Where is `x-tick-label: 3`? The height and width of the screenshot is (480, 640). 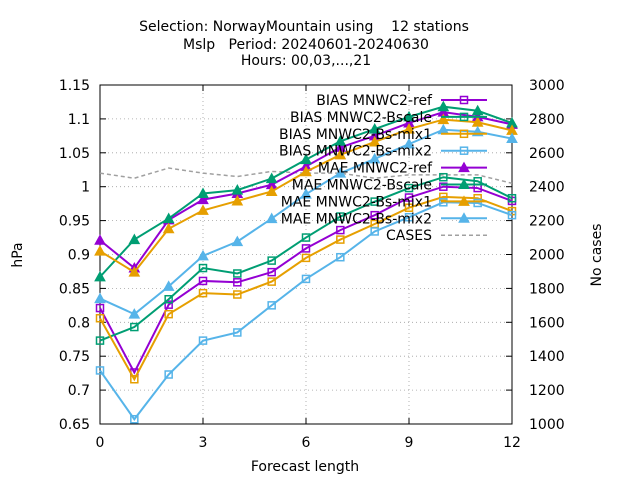
x-tick-label: 3 is located at coordinates (203, 443).